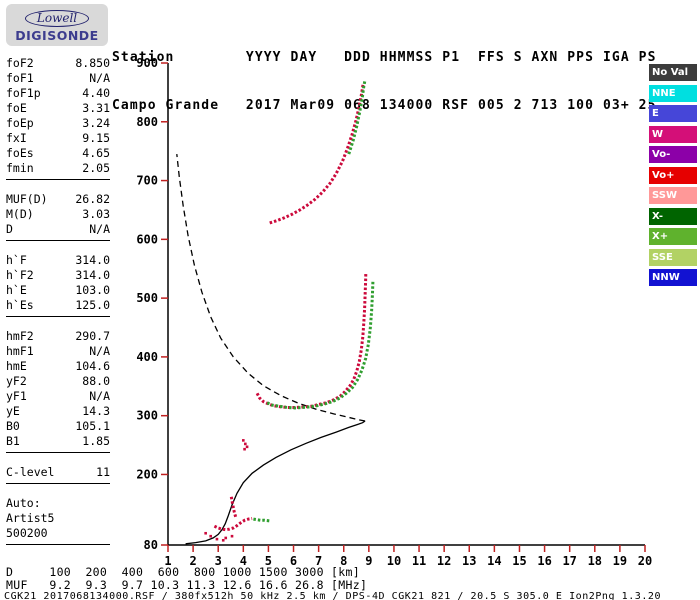  What do you see at coordinates (233, 524) in the screenshot?
I see `trace-es-trace-o-mode` at bounding box center [233, 524].